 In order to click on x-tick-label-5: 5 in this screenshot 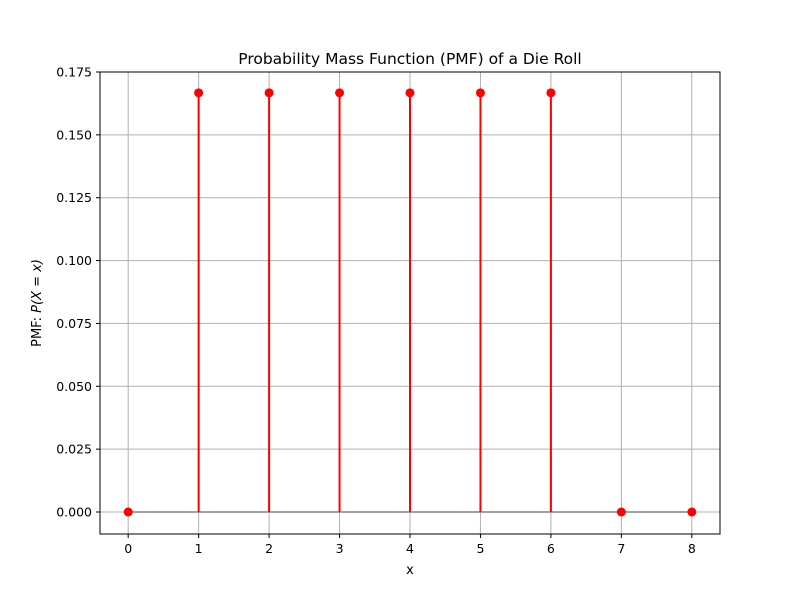, I will do `click(480, 548)`.